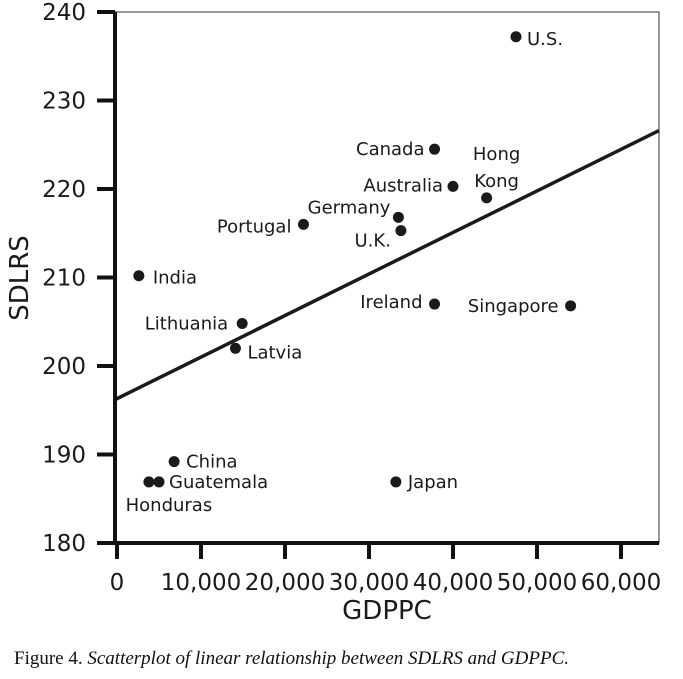 Image resolution: width=683 pixels, height=679 pixels. I want to click on point-label: India, so click(175, 278).